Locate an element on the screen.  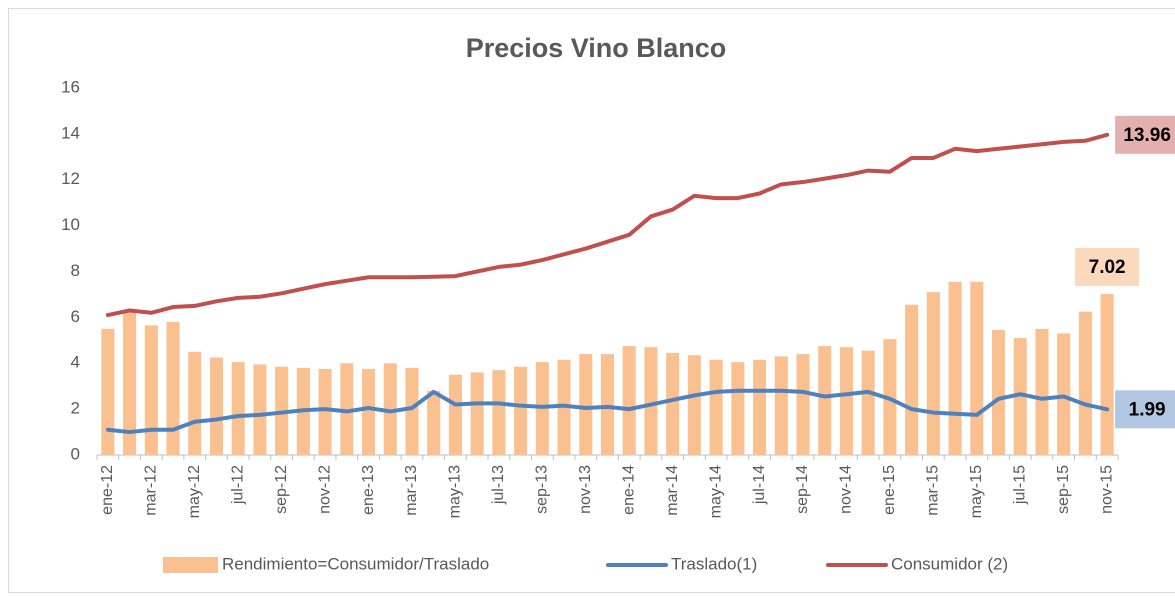
x-tick-label: jul-14 is located at coordinates (759, 485).